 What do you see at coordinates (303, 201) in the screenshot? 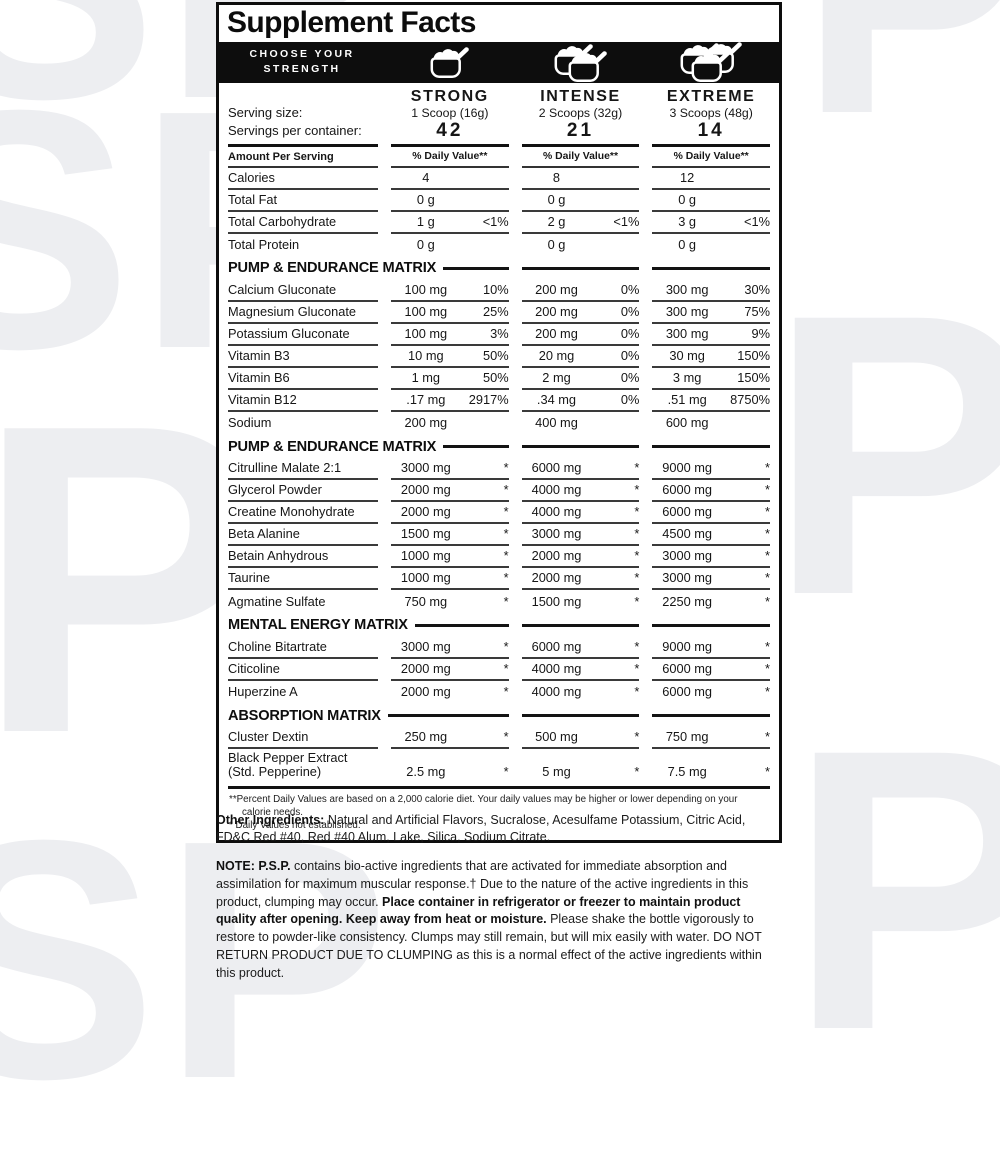
I see `ingredient-name: Total Fat` at bounding box center [303, 201].